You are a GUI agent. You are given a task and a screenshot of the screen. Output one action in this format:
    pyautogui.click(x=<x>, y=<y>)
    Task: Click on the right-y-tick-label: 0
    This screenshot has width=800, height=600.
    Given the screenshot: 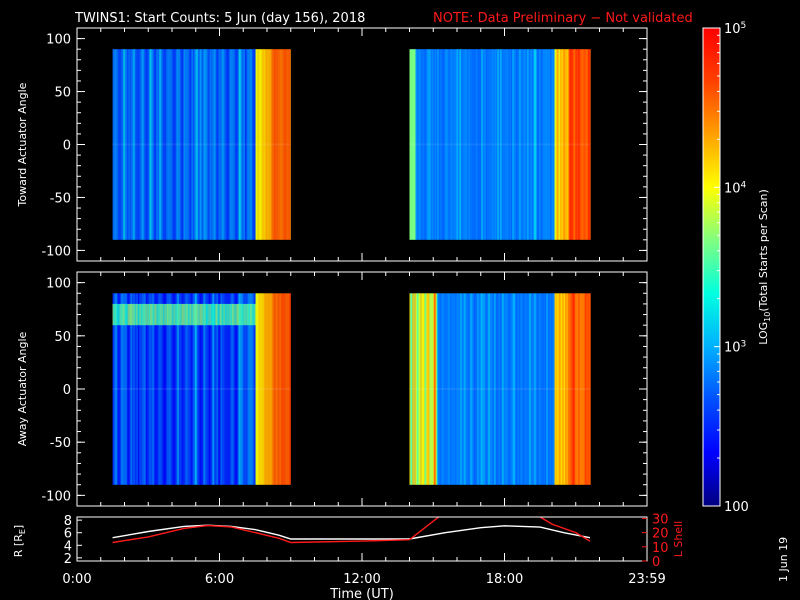 What is the action you would take?
    pyautogui.click(x=656, y=562)
    